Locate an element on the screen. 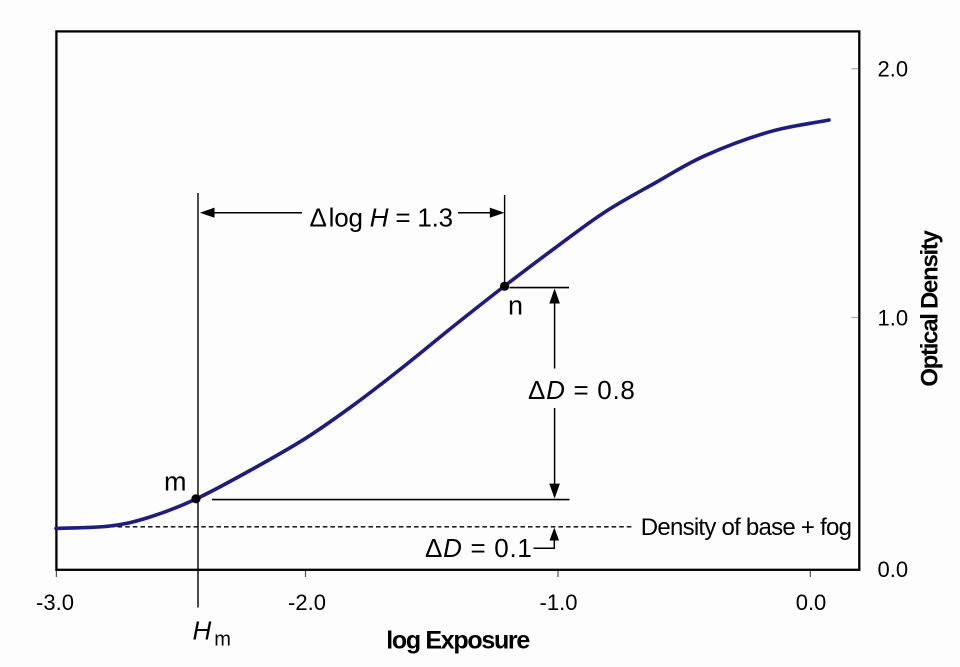 The height and width of the screenshot is (667, 960). svg-text: Δ log H = 1.3 is located at coordinates (381, 218).